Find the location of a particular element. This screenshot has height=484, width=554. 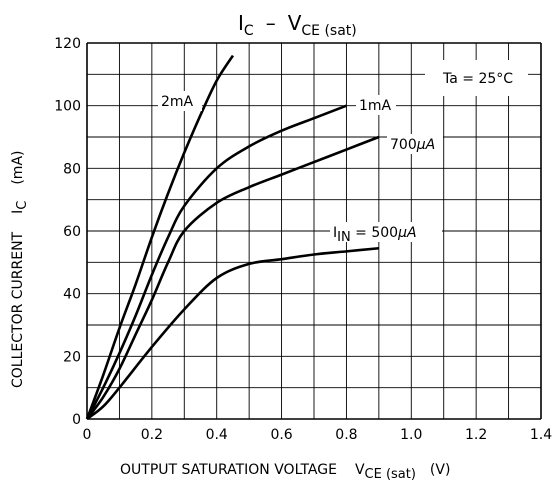

condition-box is located at coordinates (476, 78).